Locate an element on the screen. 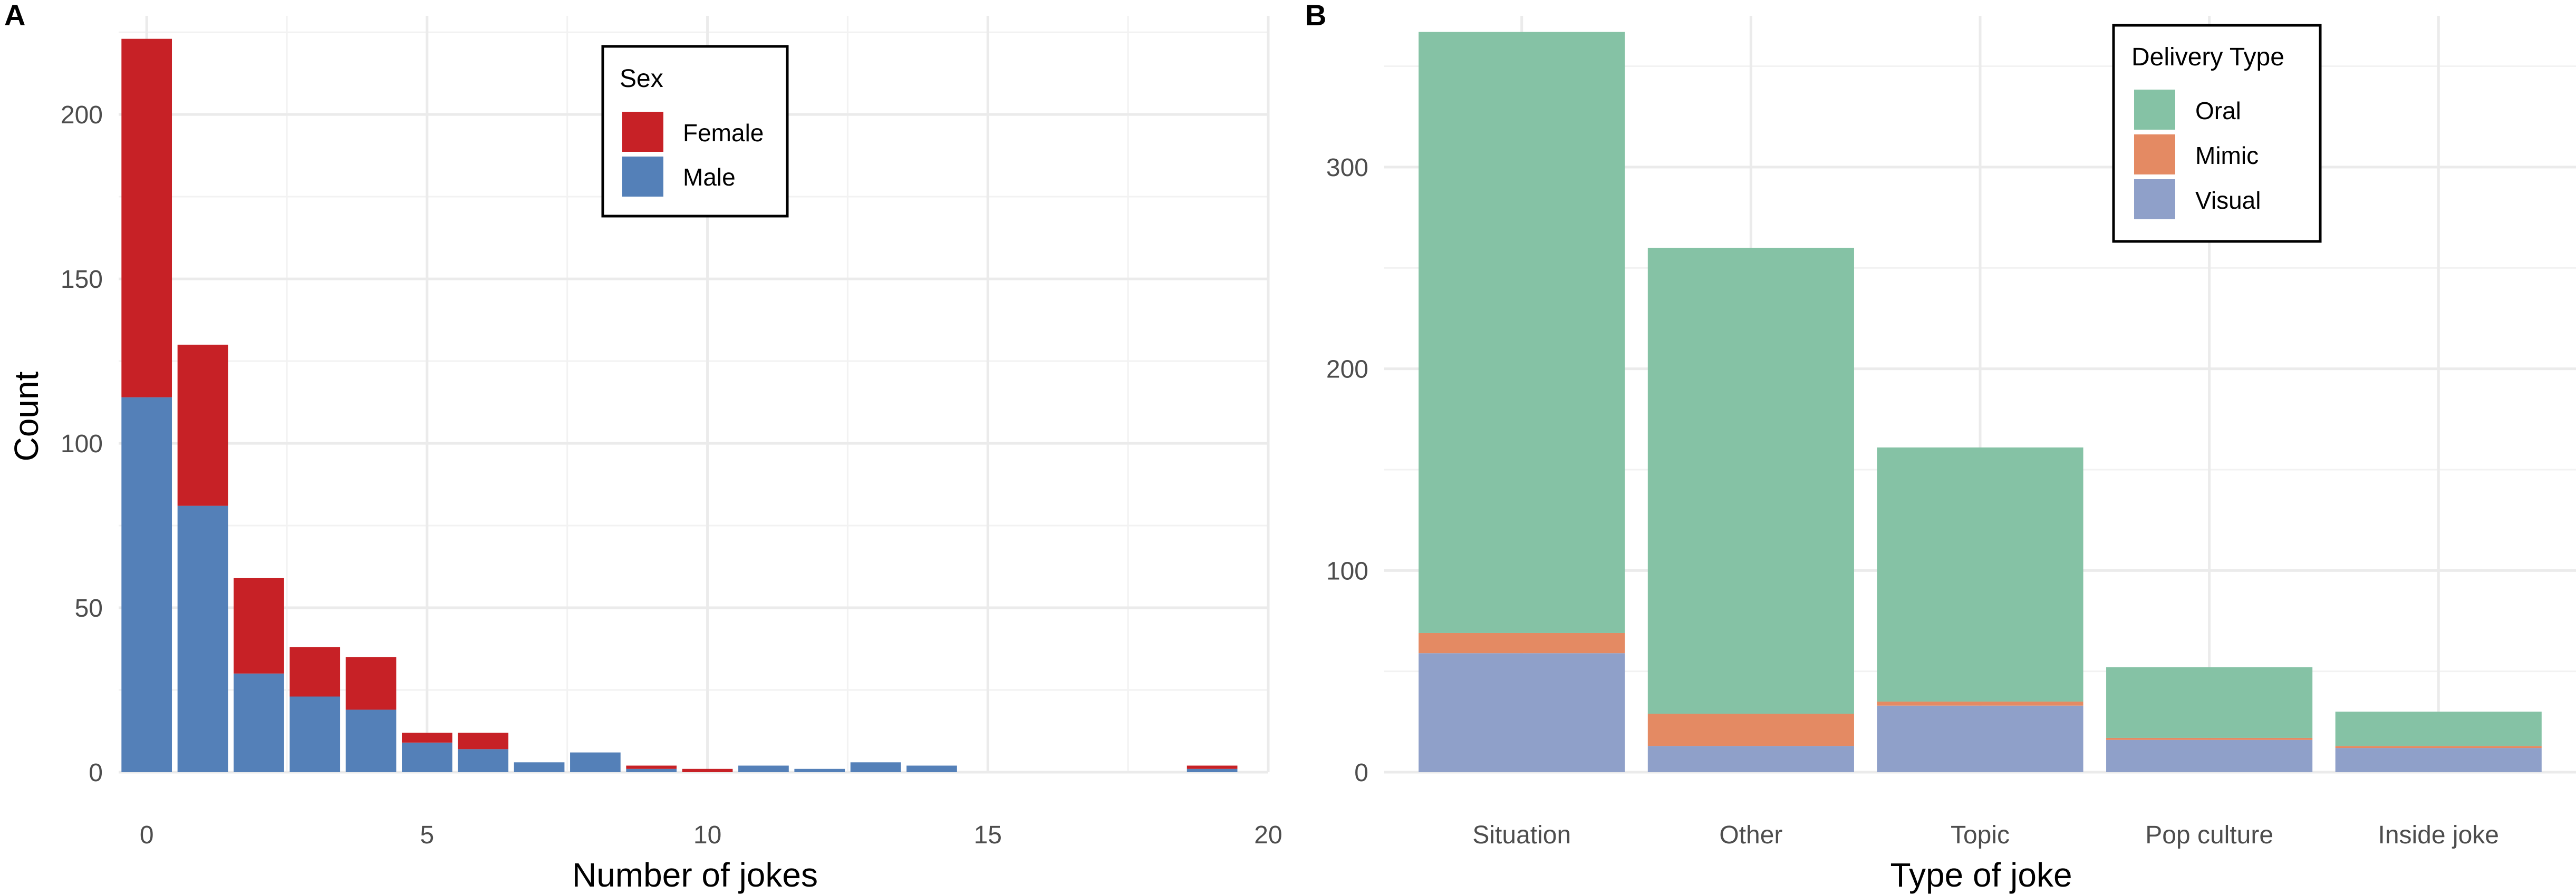 This screenshot has height=895, width=2576. panel-a-x-axis-title: Number of jokes is located at coordinates (695, 875).